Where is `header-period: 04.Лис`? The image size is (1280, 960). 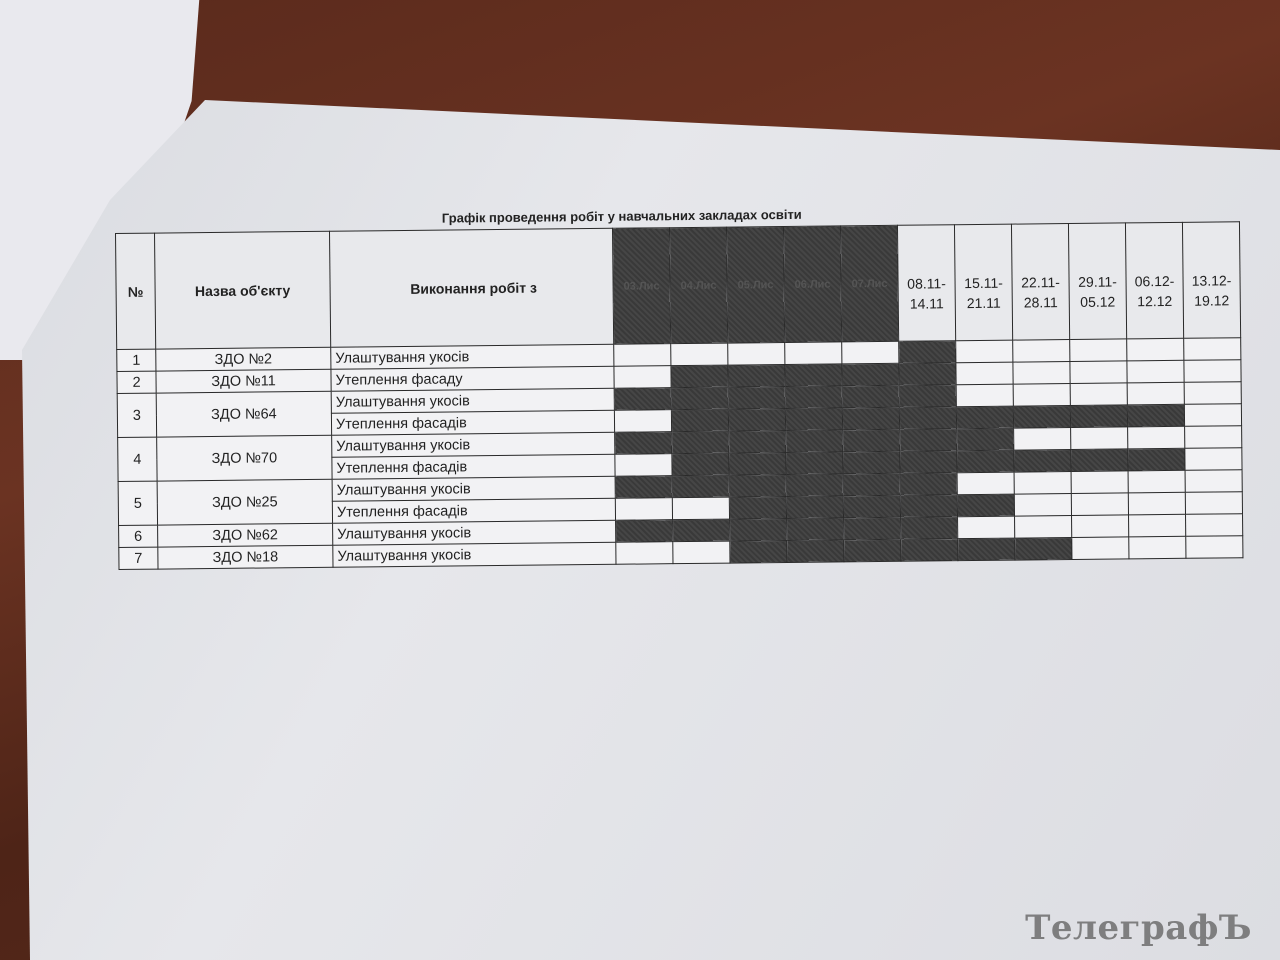 header-period: 04.Лис is located at coordinates (698, 285).